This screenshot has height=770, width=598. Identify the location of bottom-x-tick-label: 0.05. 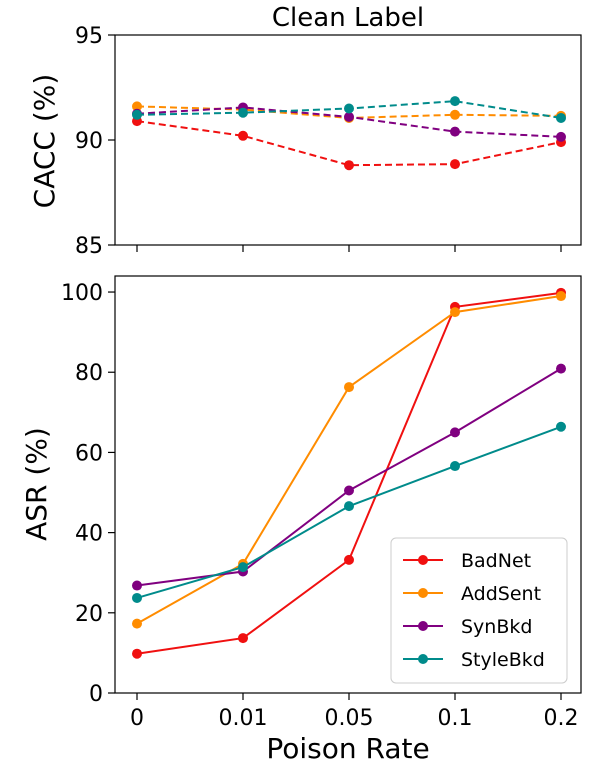
(349, 718).